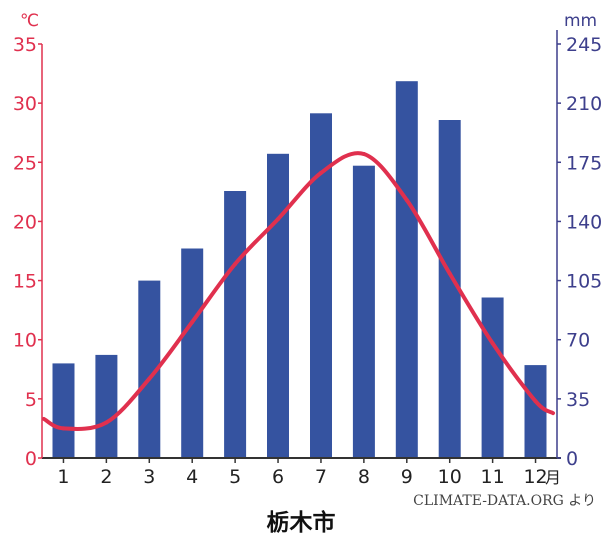 Image resolution: width=602 pixels, height=534 pixels. What do you see at coordinates (504, 501) in the screenshot?
I see `chart-source: CLIMATE-DATA.ORG より` at bounding box center [504, 501].